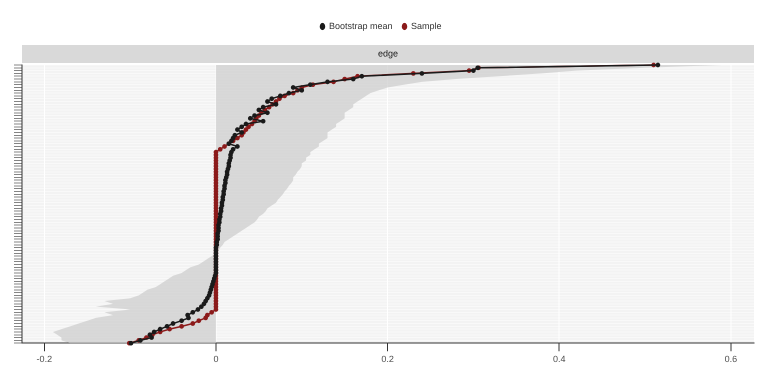  What do you see at coordinates (426, 25) in the screenshot?
I see `legend-label: Sample` at bounding box center [426, 25].